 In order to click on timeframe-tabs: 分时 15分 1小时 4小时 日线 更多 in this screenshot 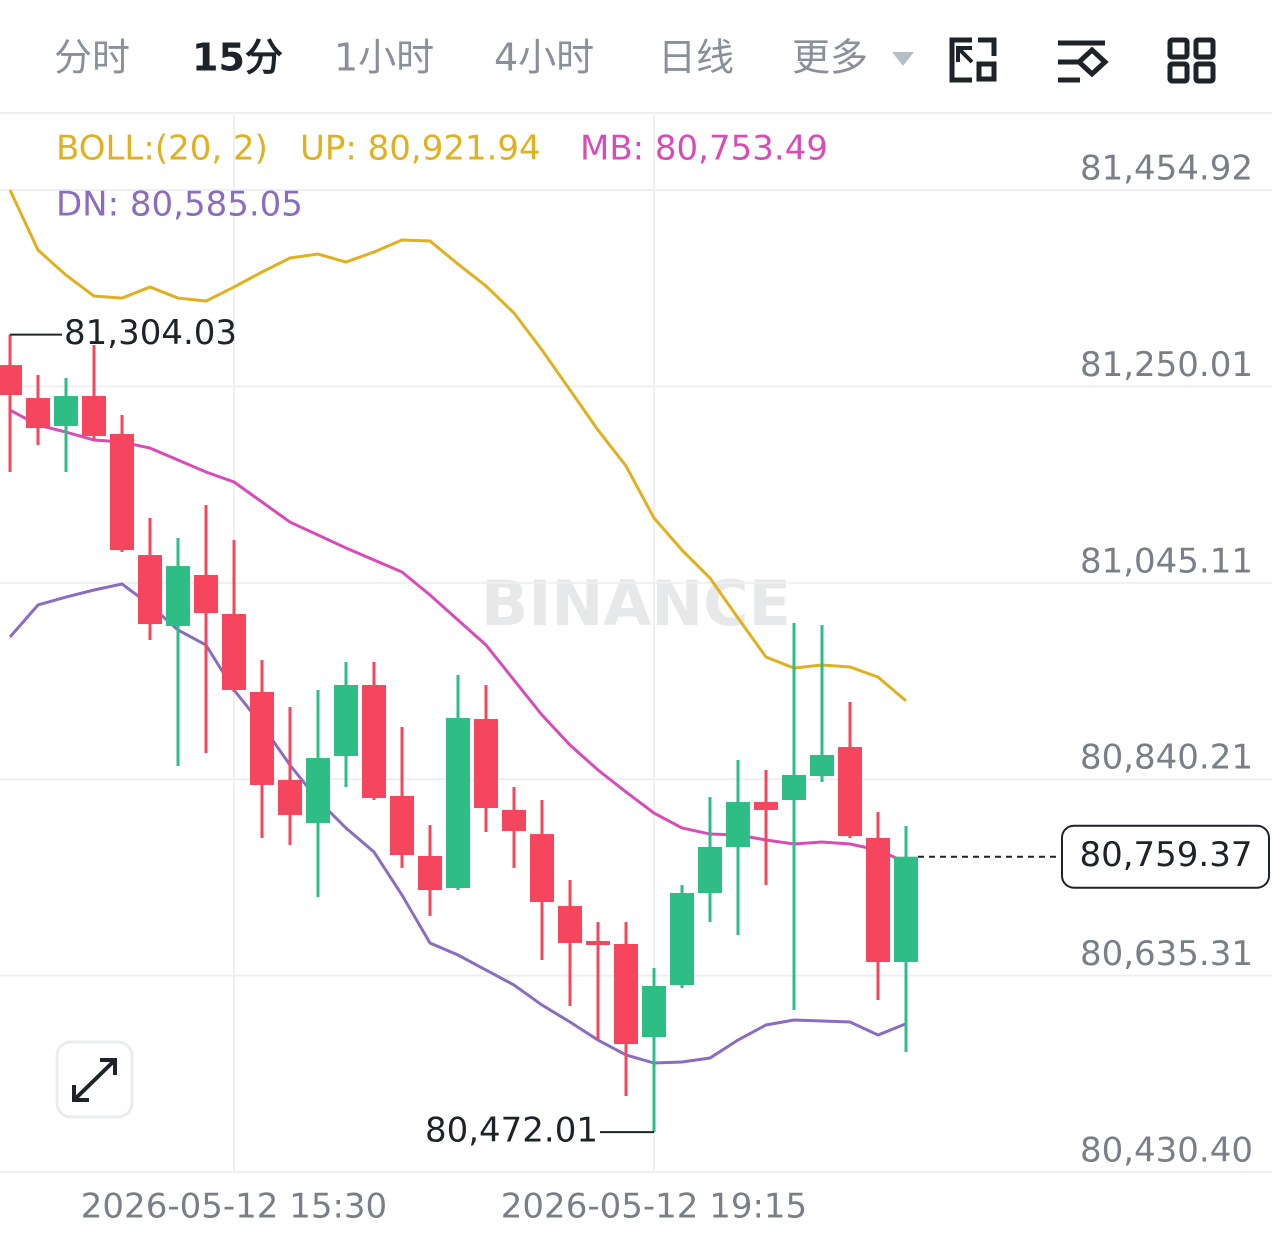, I will do `click(484, 58)`.